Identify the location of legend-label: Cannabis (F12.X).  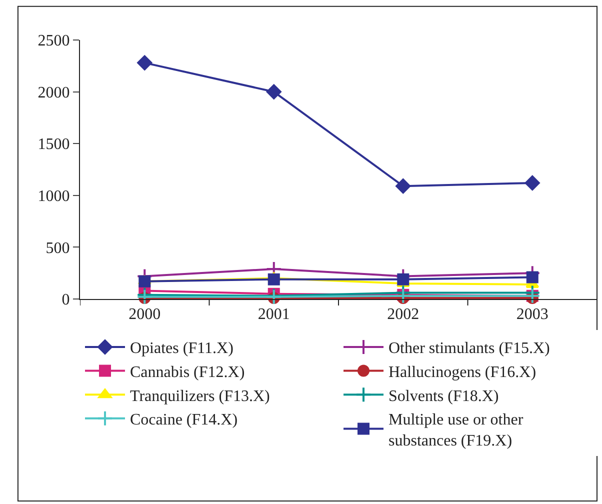
(187, 373).